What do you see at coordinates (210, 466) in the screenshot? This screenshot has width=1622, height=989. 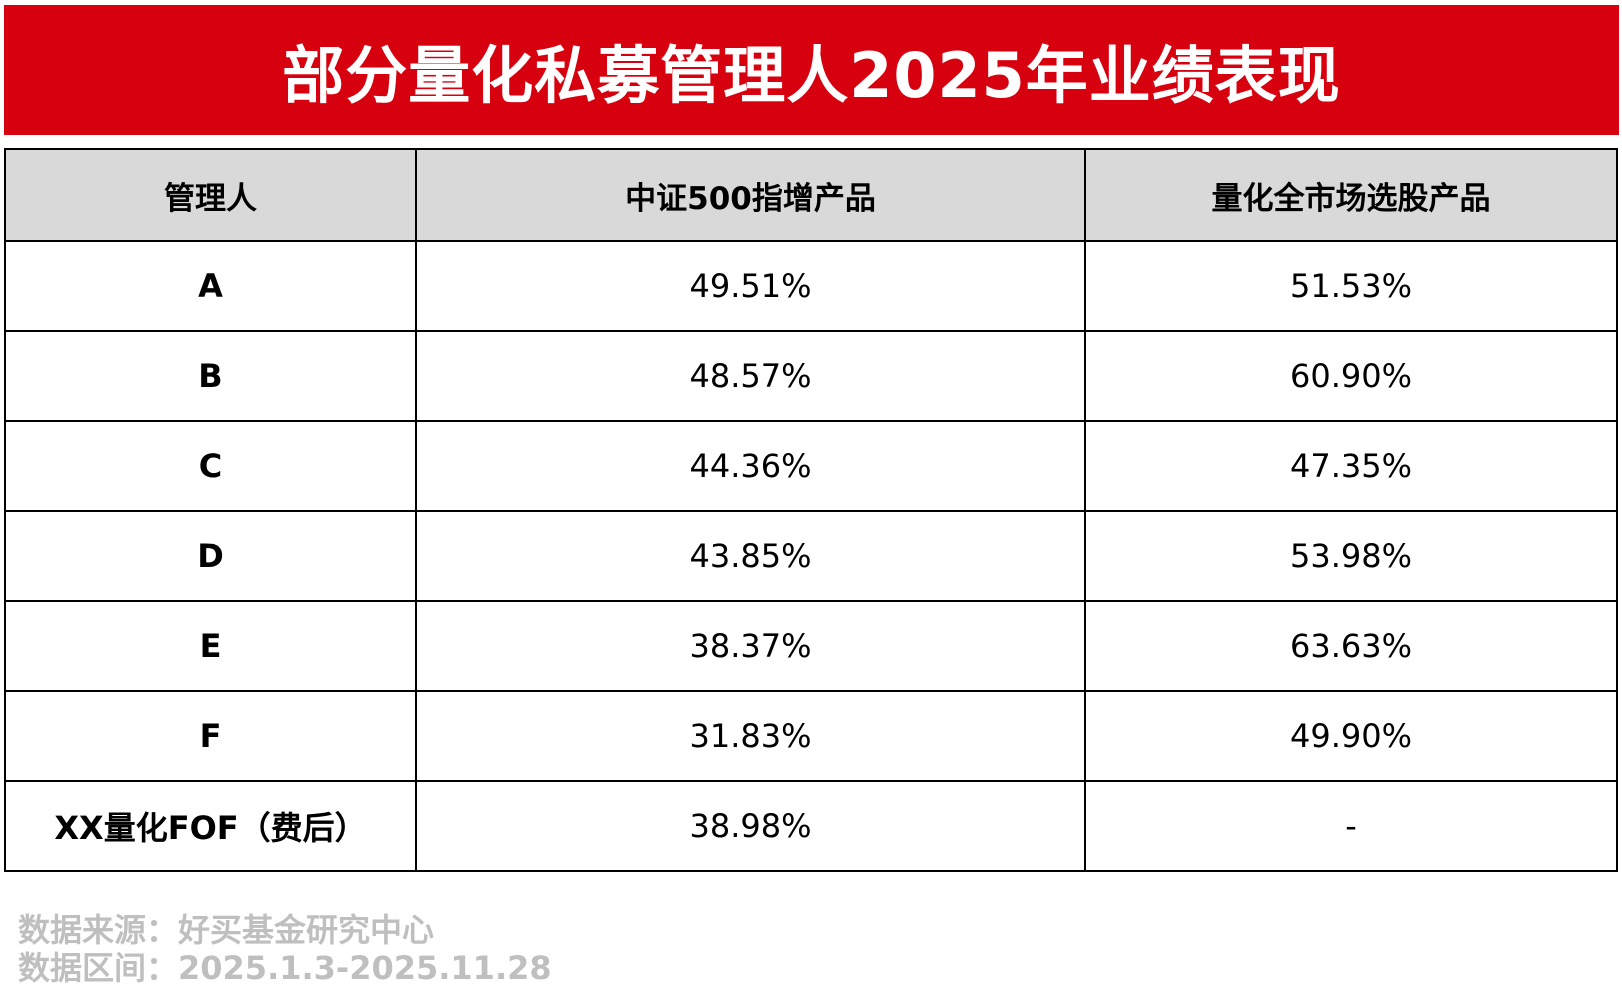 I see `manager-cell: C` at bounding box center [210, 466].